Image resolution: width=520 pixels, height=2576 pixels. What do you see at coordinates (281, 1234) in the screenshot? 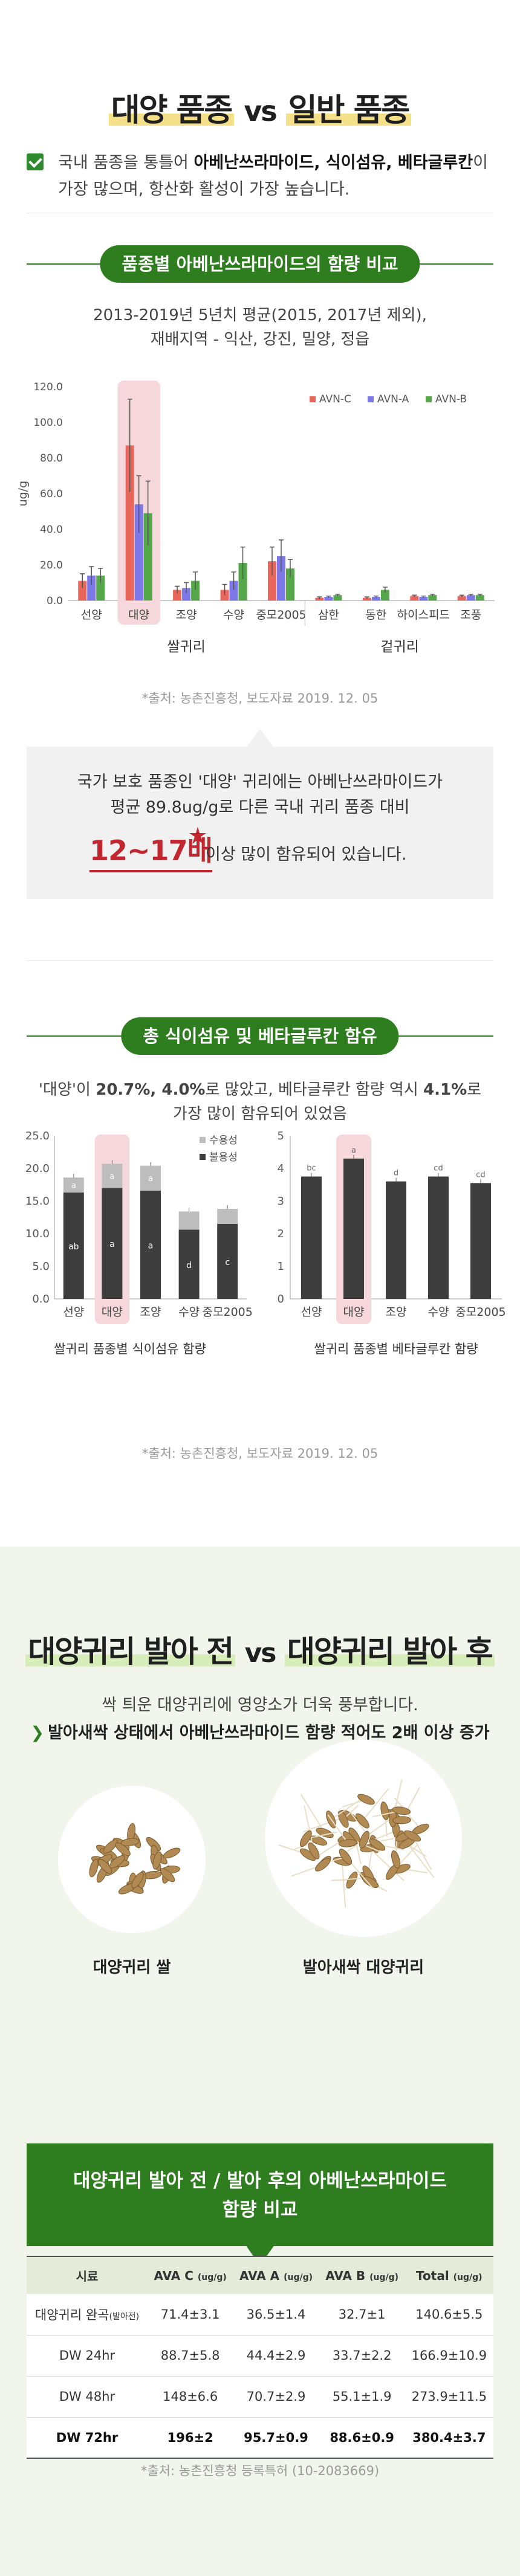
I see `y-tick-label: 2` at bounding box center [281, 1234].